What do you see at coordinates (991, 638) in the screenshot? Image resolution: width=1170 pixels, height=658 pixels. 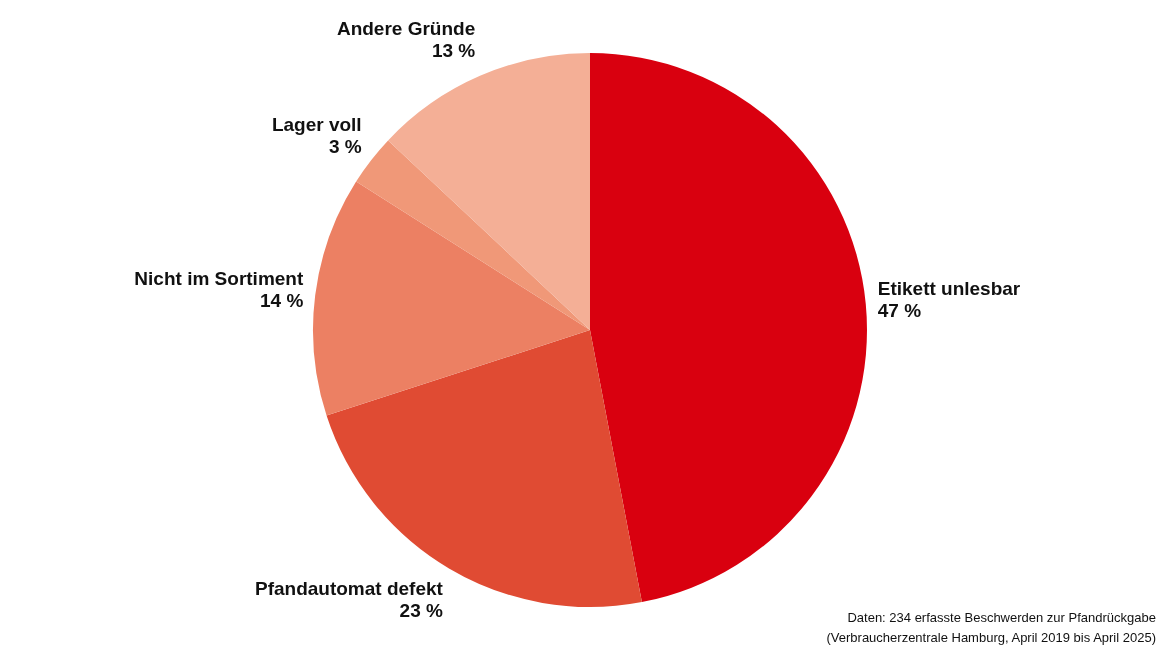 I see `text: (Verbraucherzentrale Hamburg, April 2019 bis April 2025)` at bounding box center [991, 638].